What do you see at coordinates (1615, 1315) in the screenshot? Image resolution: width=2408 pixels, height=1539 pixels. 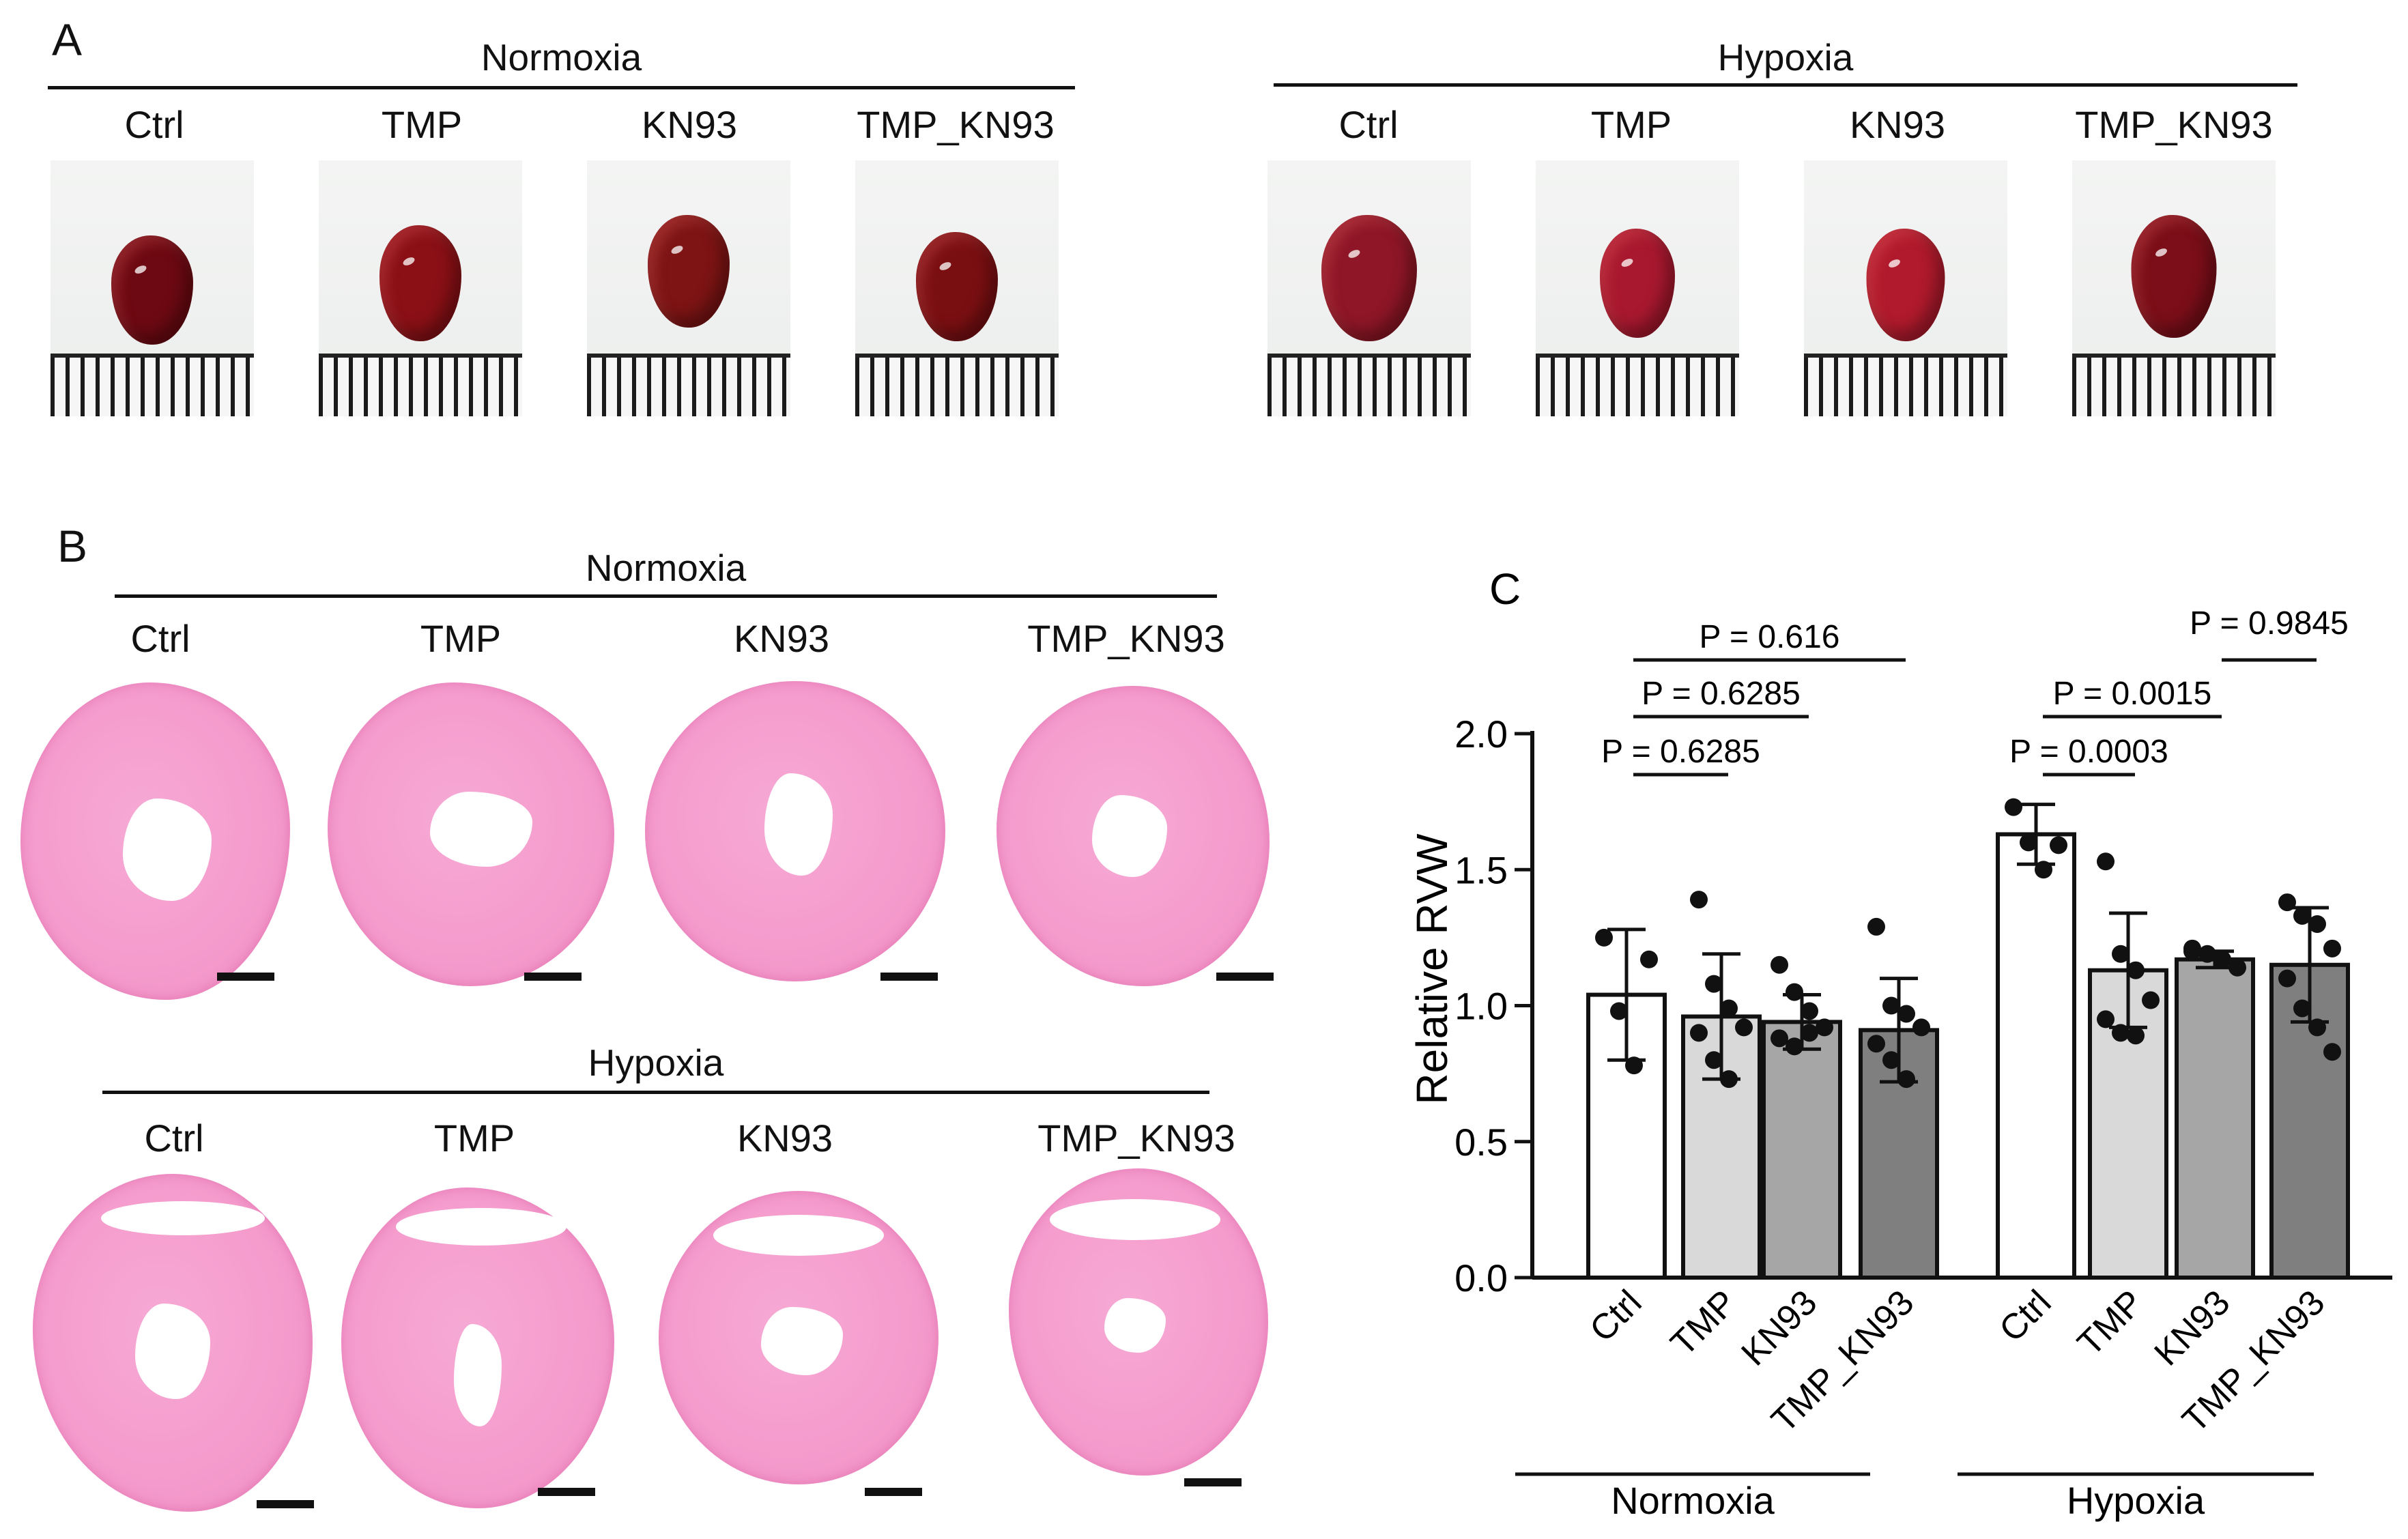 I see `x-tick-label: Ctrl` at bounding box center [1615, 1315].